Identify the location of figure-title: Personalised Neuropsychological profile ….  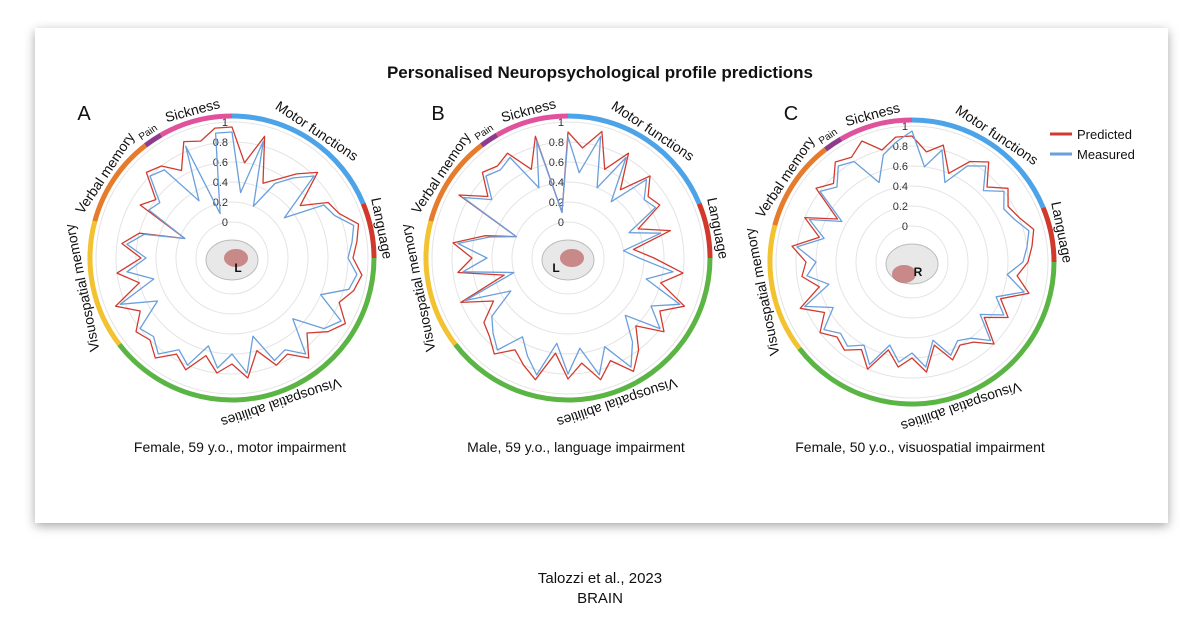
(600, 72).